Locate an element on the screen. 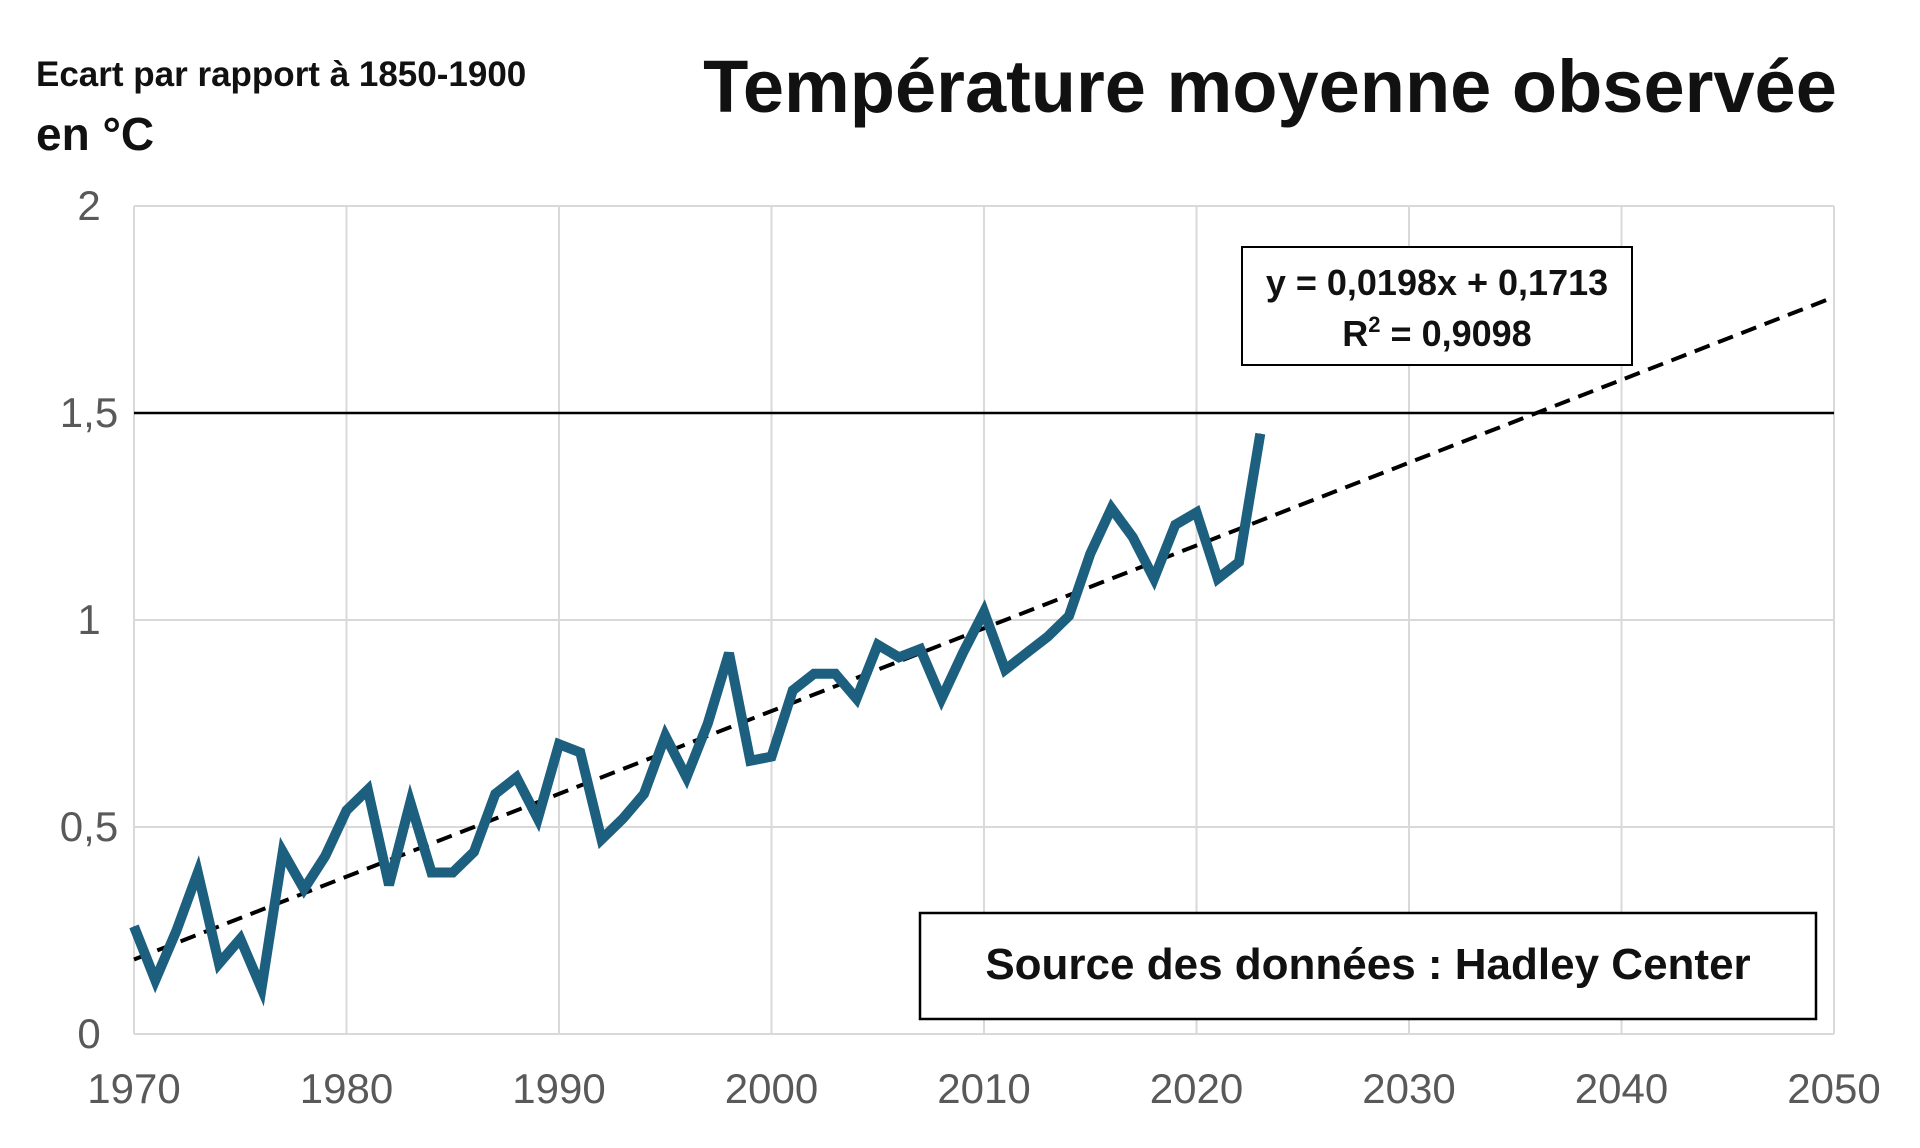 The width and height of the screenshot is (1920, 1148). x-tick-label-1990: 1990 is located at coordinates (558, 1088).